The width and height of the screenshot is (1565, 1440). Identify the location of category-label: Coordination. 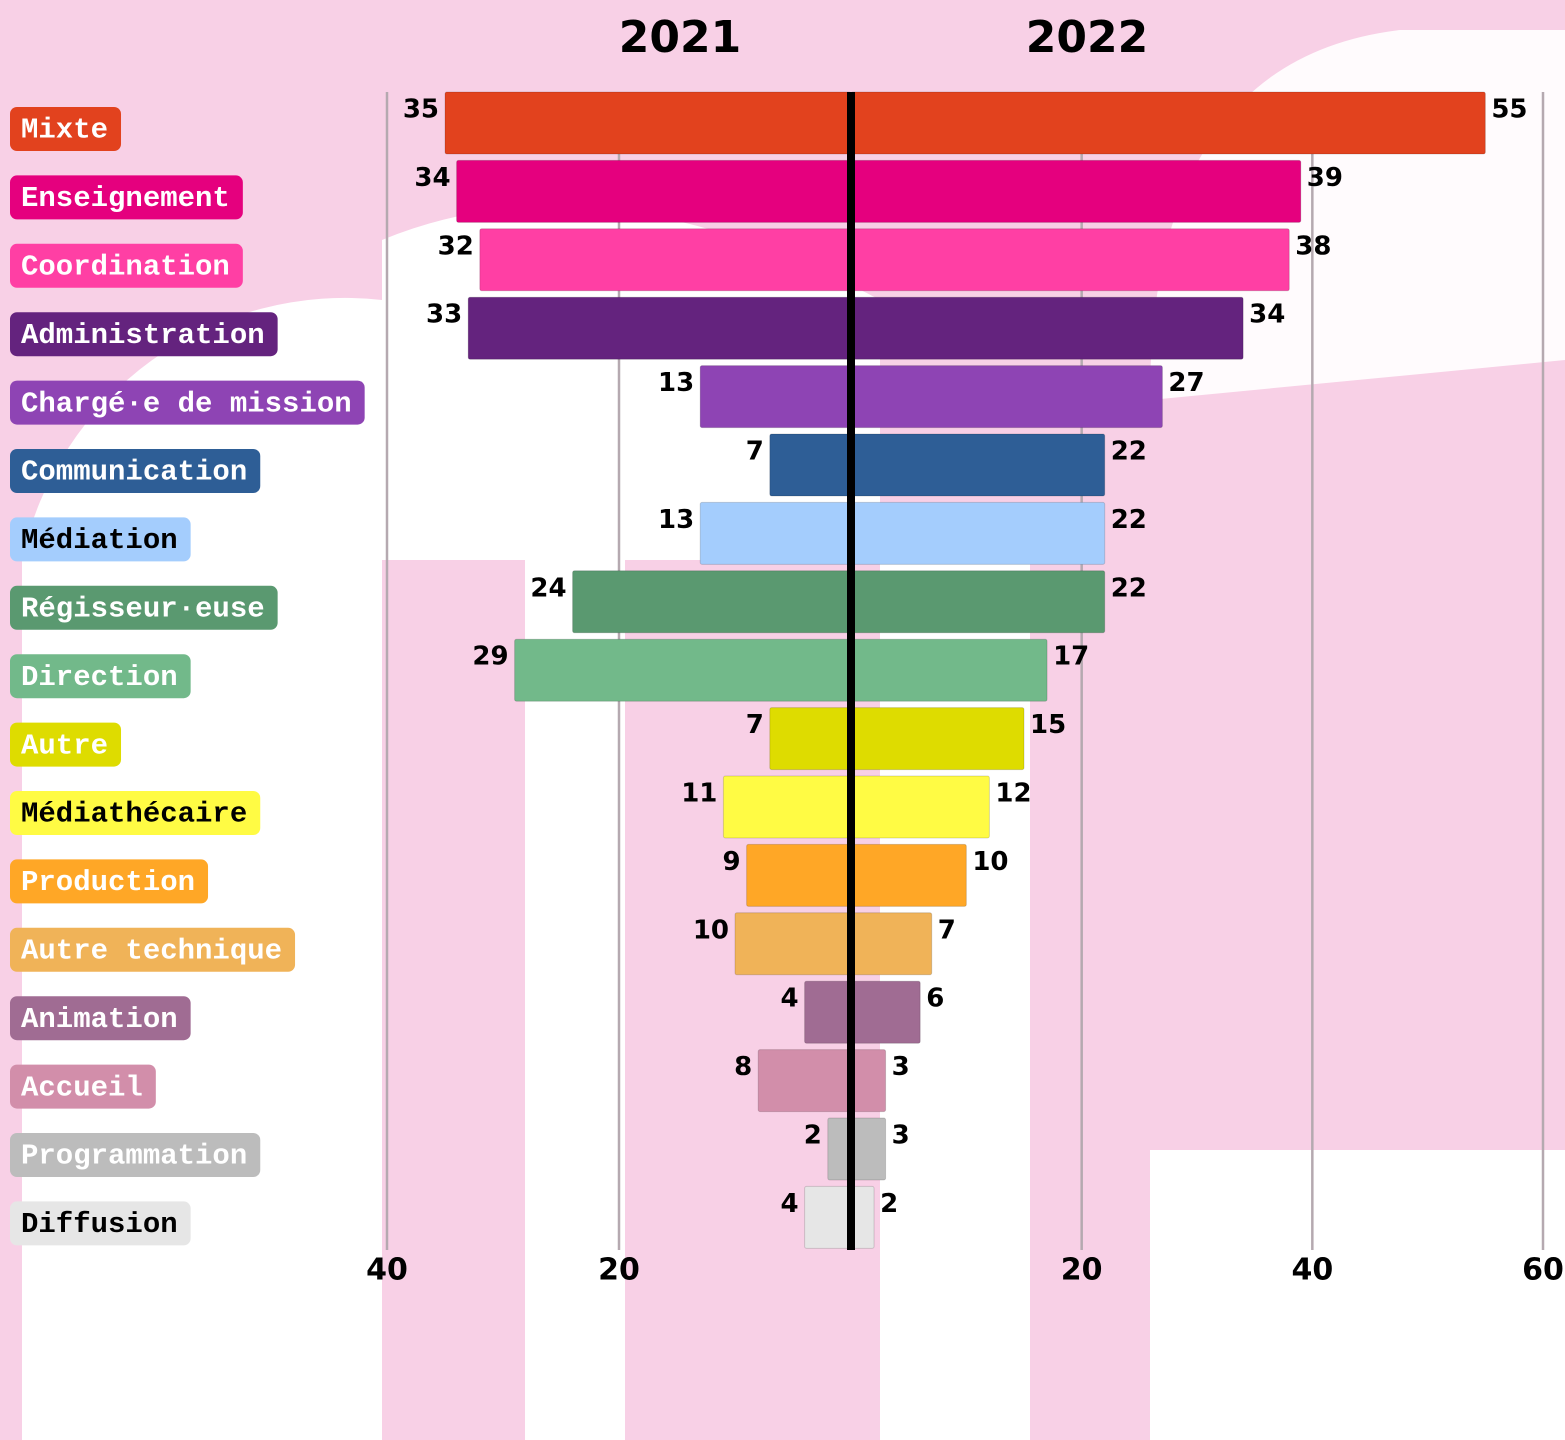
(125, 266).